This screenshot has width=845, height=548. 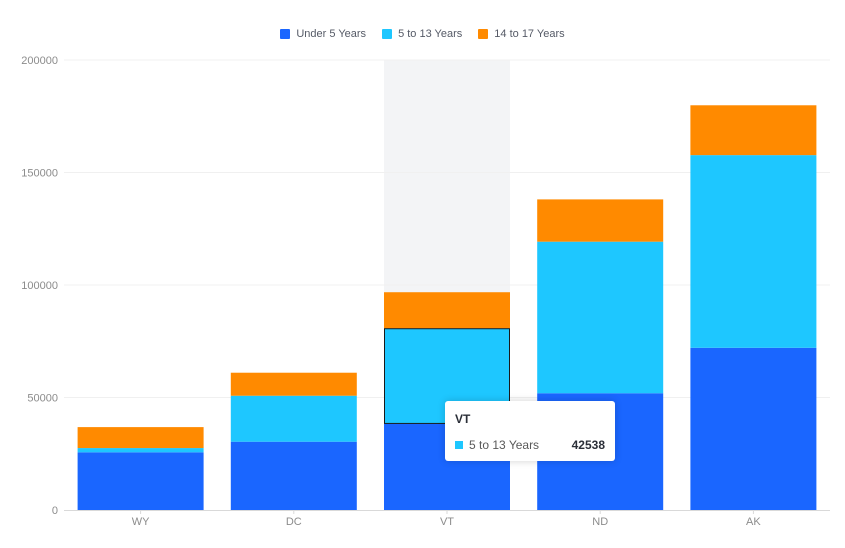 I want to click on legend-item: 5 to 13 Years, so click(x=422, y=34).